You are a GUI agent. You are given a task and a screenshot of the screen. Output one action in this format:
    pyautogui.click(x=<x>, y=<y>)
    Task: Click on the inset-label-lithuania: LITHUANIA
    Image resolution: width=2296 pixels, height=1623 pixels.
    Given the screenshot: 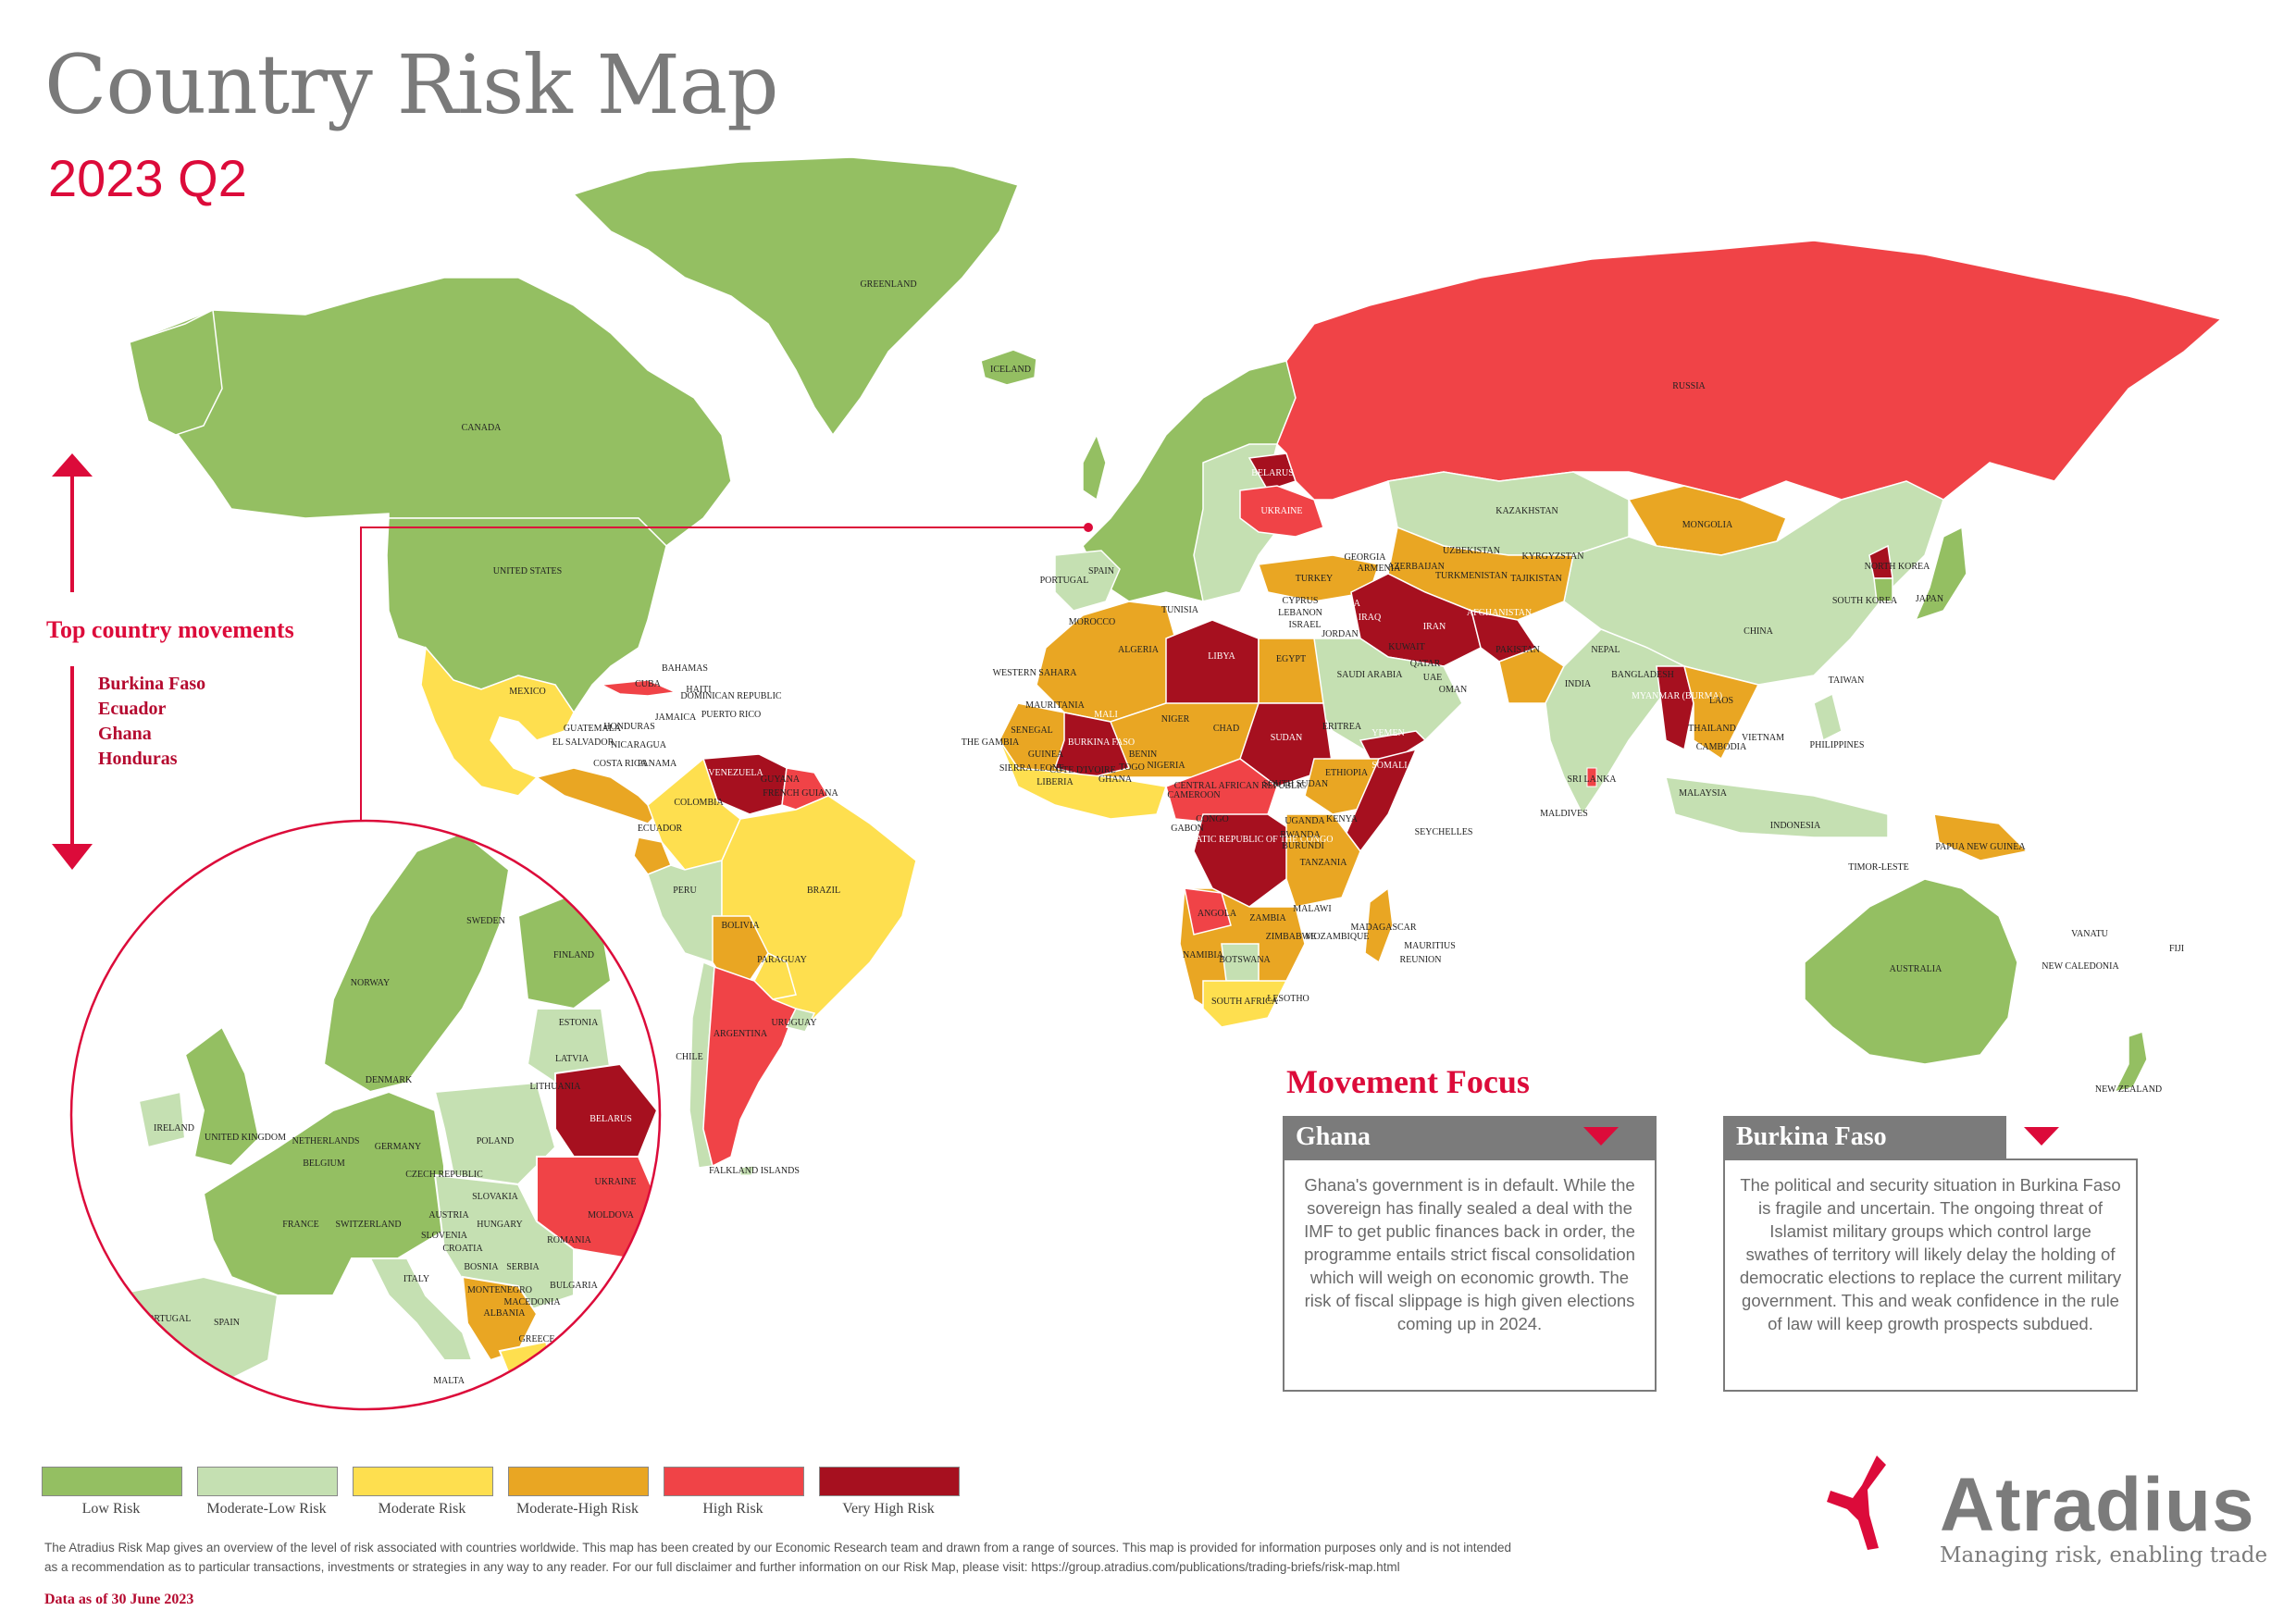 What is the action you would take?
    pyautogui.click(x=556, y=1087)
    